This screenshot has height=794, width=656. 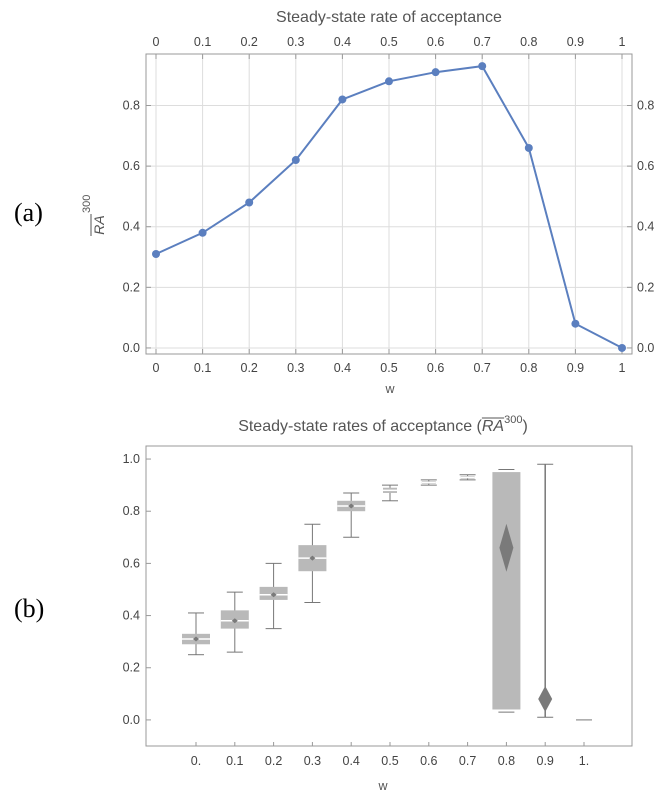 What do you see at coordinates (342, 42) in the screenshot?
I see `chart-a-xtick-label-top: 0.4` at bounding box center [342, 42].